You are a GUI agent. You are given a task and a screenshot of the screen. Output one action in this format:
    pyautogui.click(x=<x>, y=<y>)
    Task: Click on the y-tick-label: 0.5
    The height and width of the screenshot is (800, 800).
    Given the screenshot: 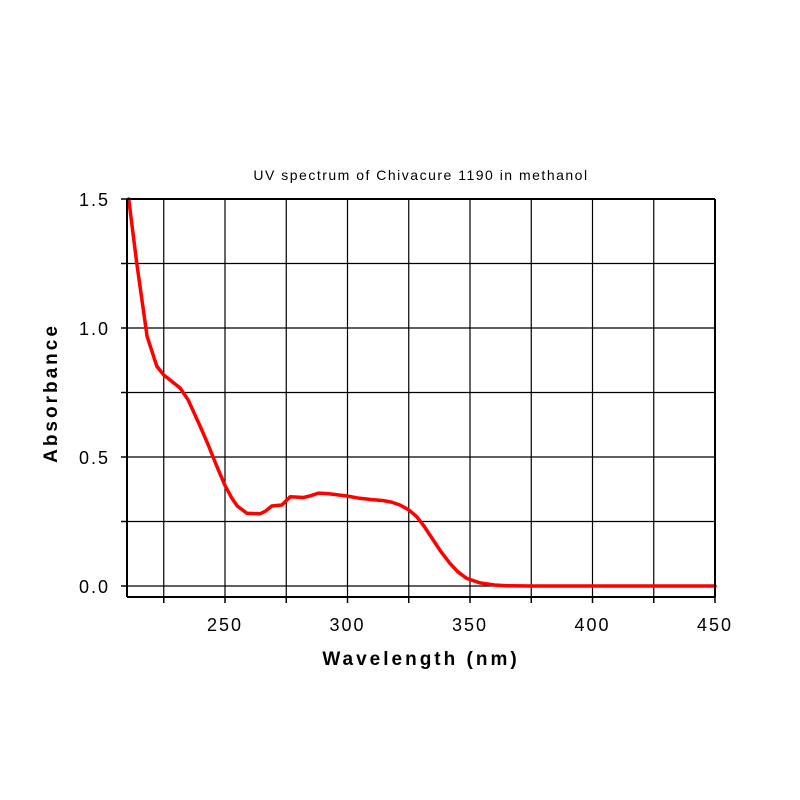 What is the action you would take?
    pyautogui.click(x=94, y=458)
    